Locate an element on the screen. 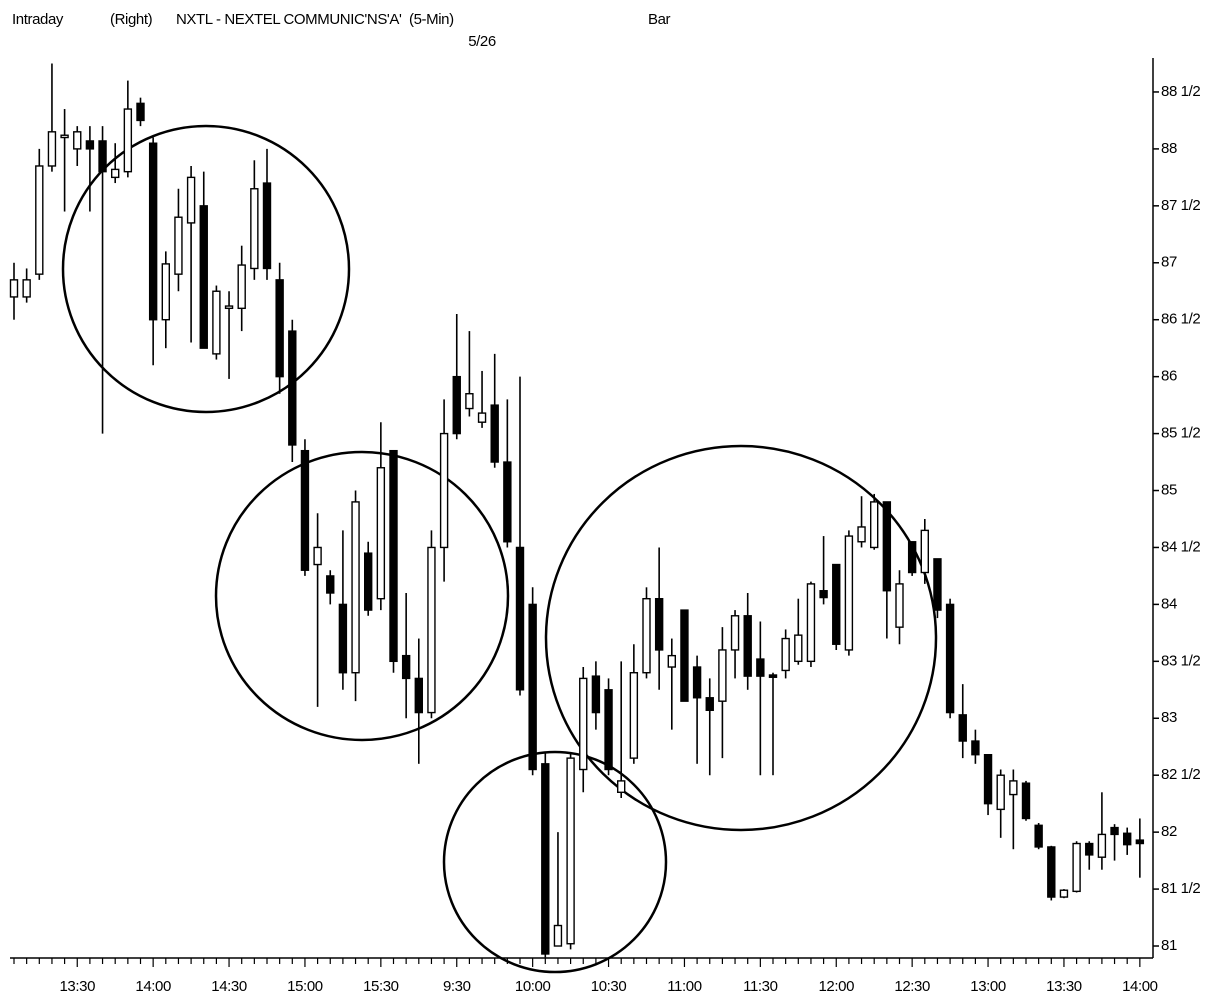 This screenshot has height=1002, width=1225. mode-label: Intraday is located at coordinates (38, 19).